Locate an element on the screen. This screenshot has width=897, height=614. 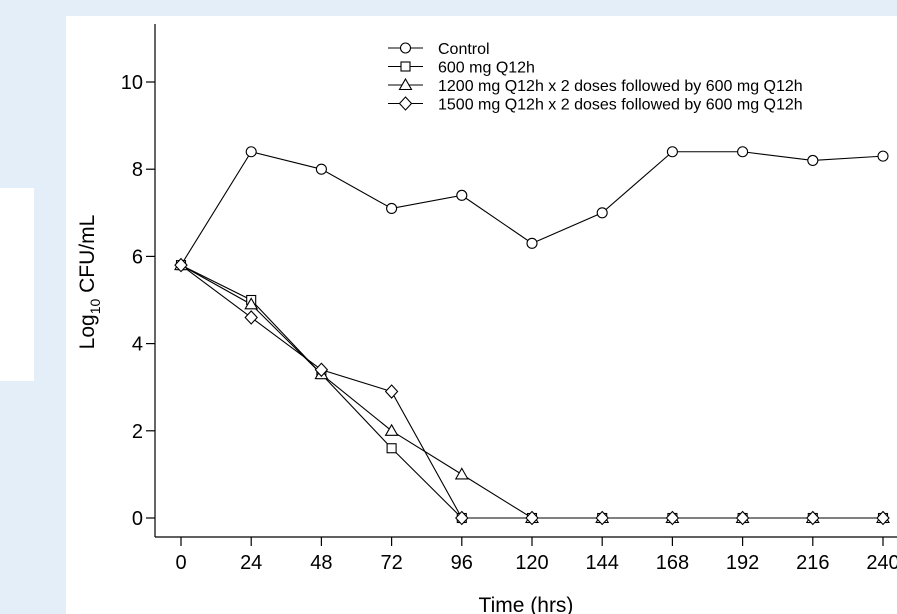
x-tick-label-120: 120 is located at coordinates (531, 563).